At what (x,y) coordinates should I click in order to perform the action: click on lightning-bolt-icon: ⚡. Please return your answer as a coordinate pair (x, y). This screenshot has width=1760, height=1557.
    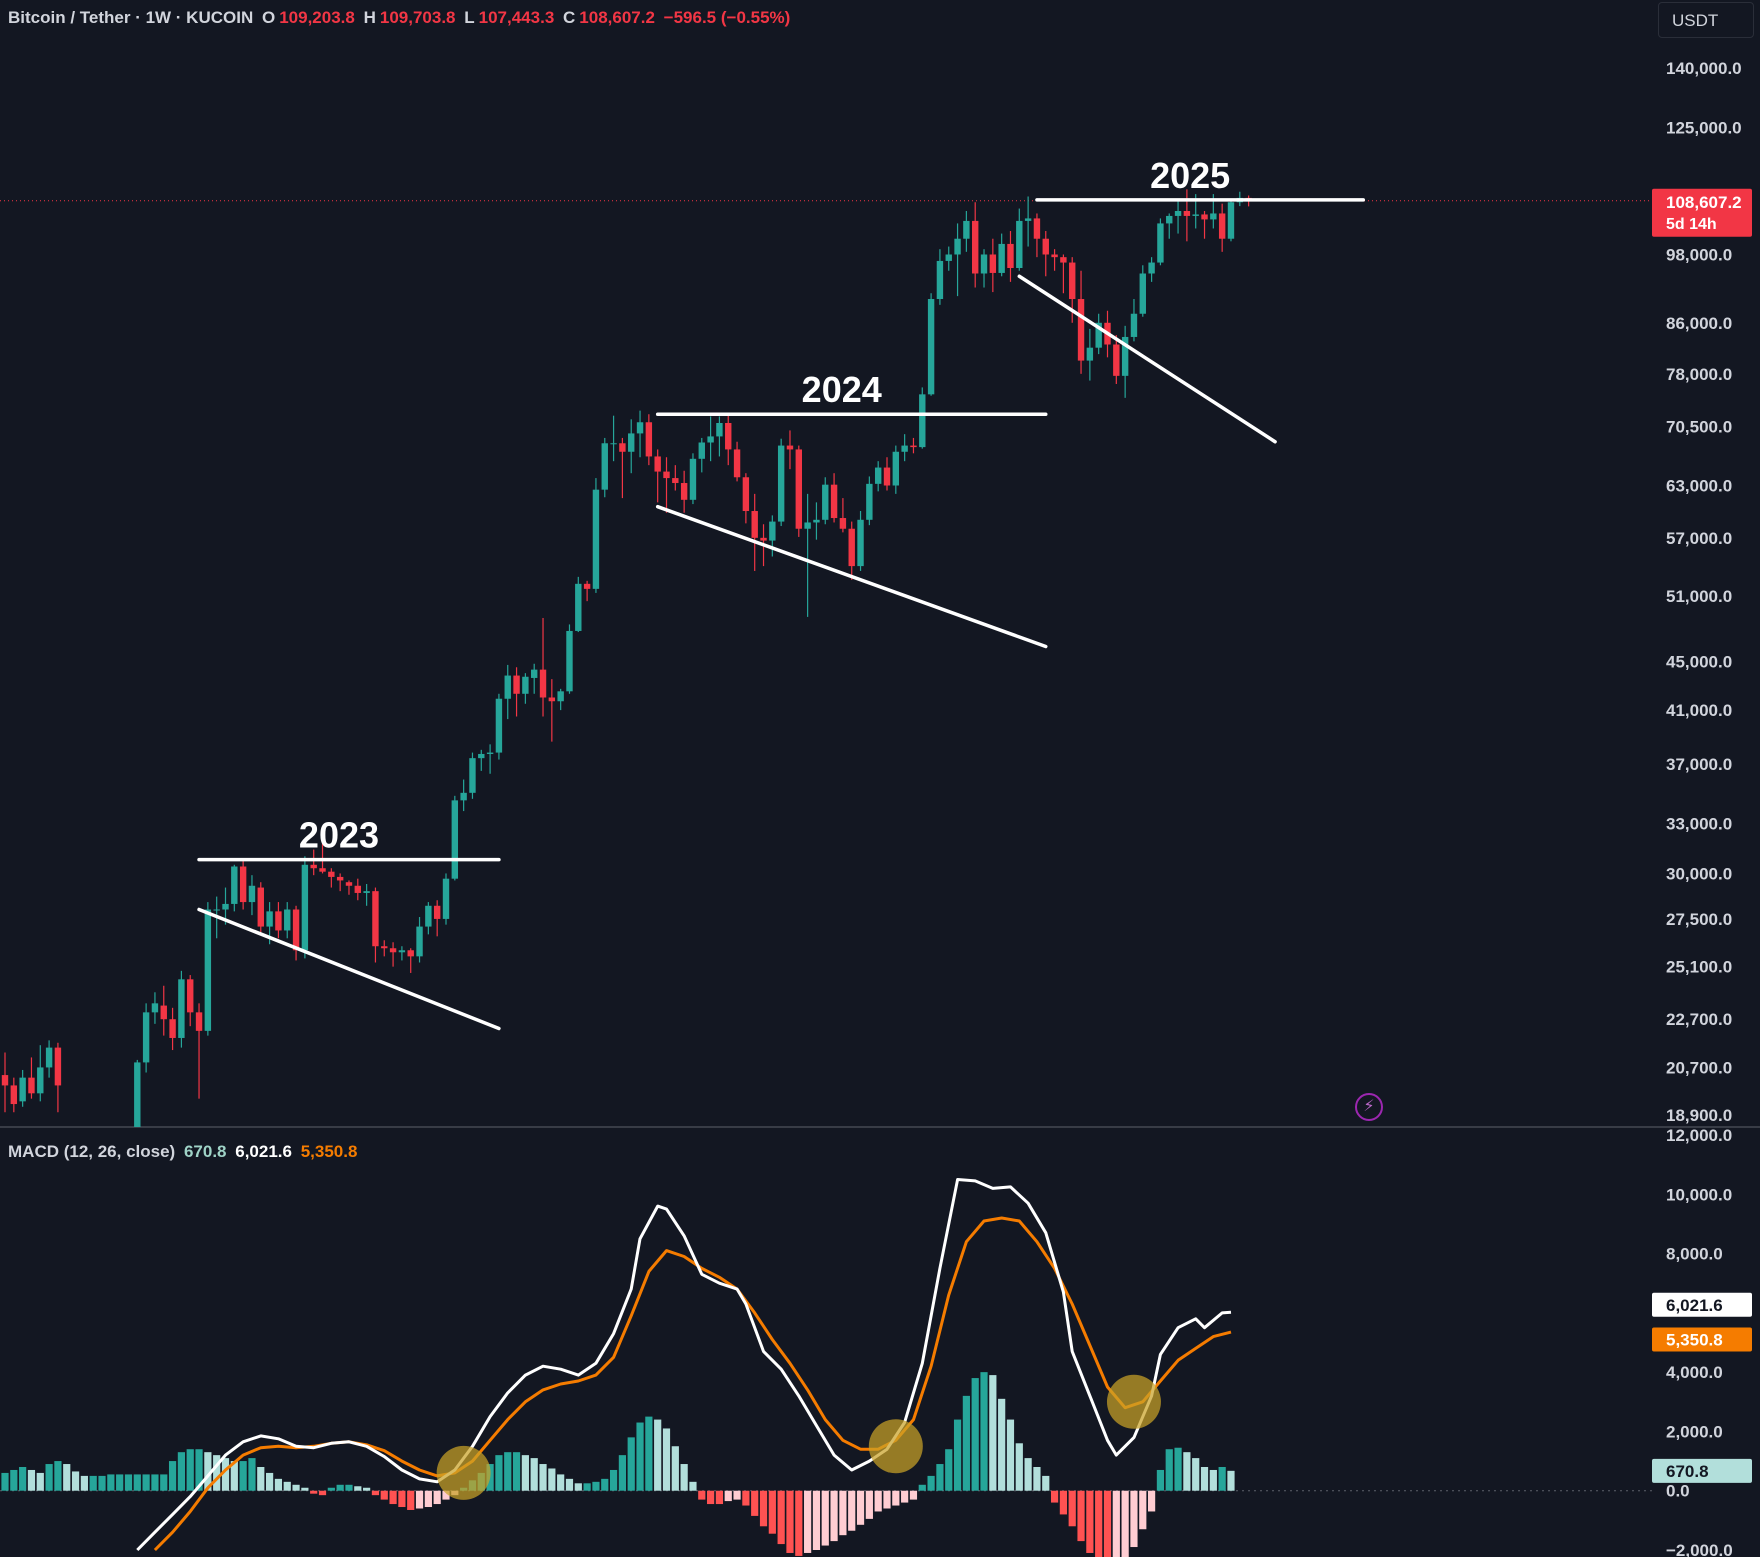
    Looking at the image, I should click on (1369, 1107).